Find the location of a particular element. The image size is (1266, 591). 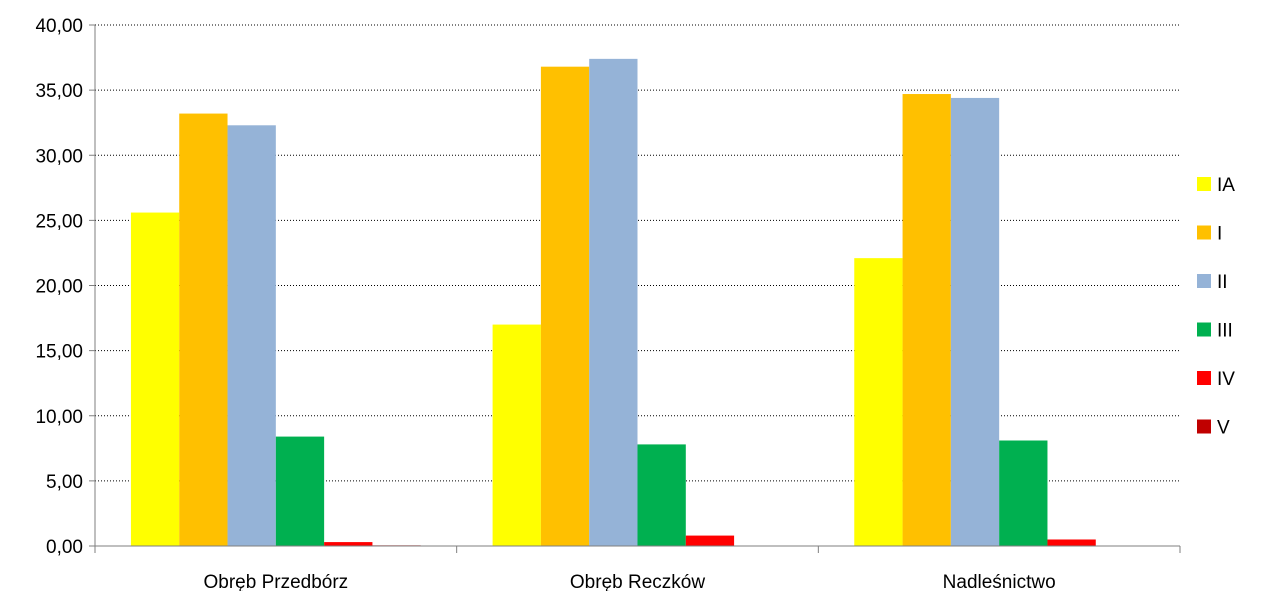

legend-label-iv: IV is located at coordinates (1226, 379).